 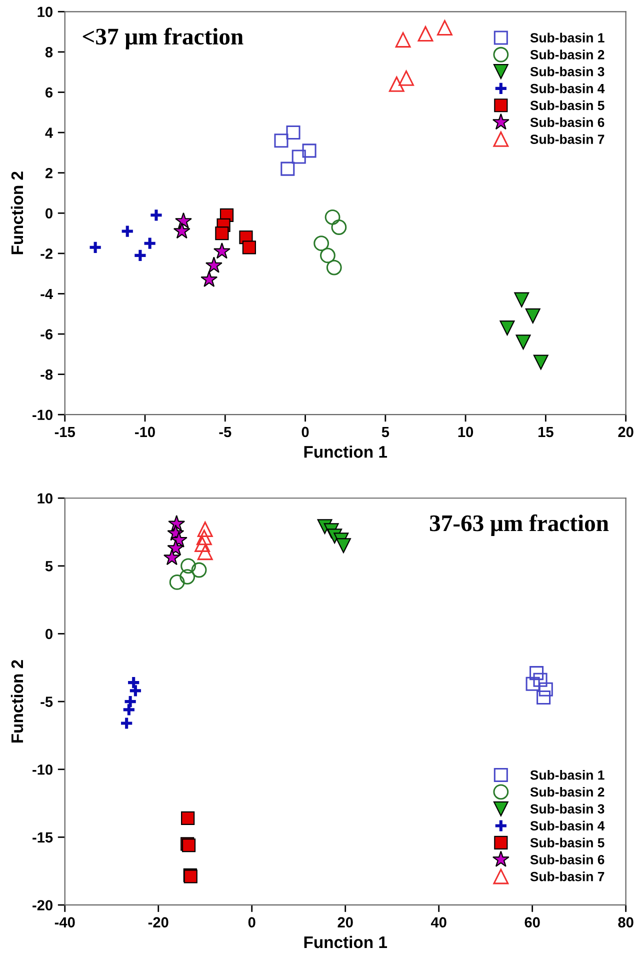 I want to click on y-tick-label: -15, so click(x=42, y=837).